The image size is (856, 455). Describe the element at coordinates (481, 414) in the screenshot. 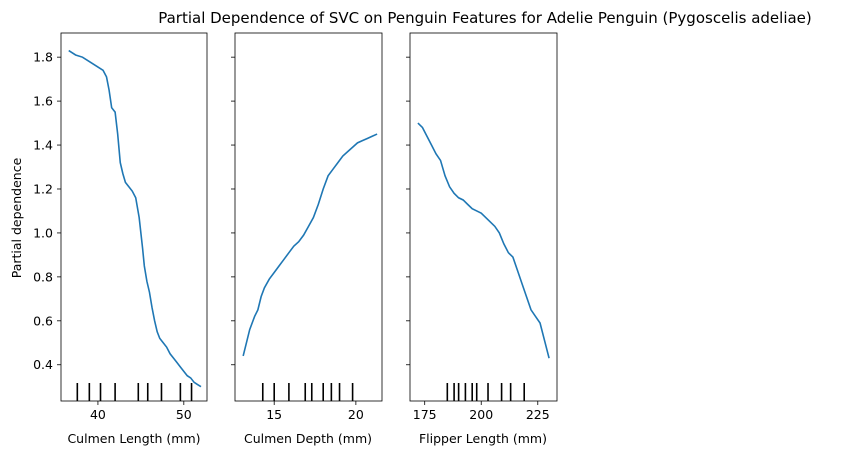

I see `x-tick-label: 200` at that location.